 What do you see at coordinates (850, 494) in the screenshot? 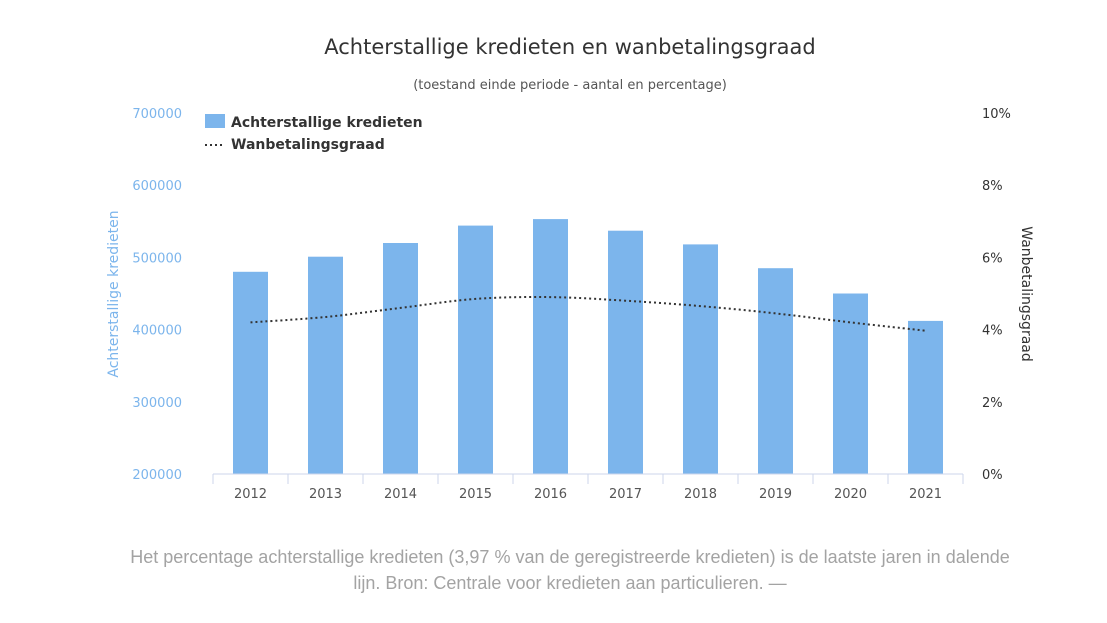
I see `x-tick-label: 2020` at bounding box center [850, 494].